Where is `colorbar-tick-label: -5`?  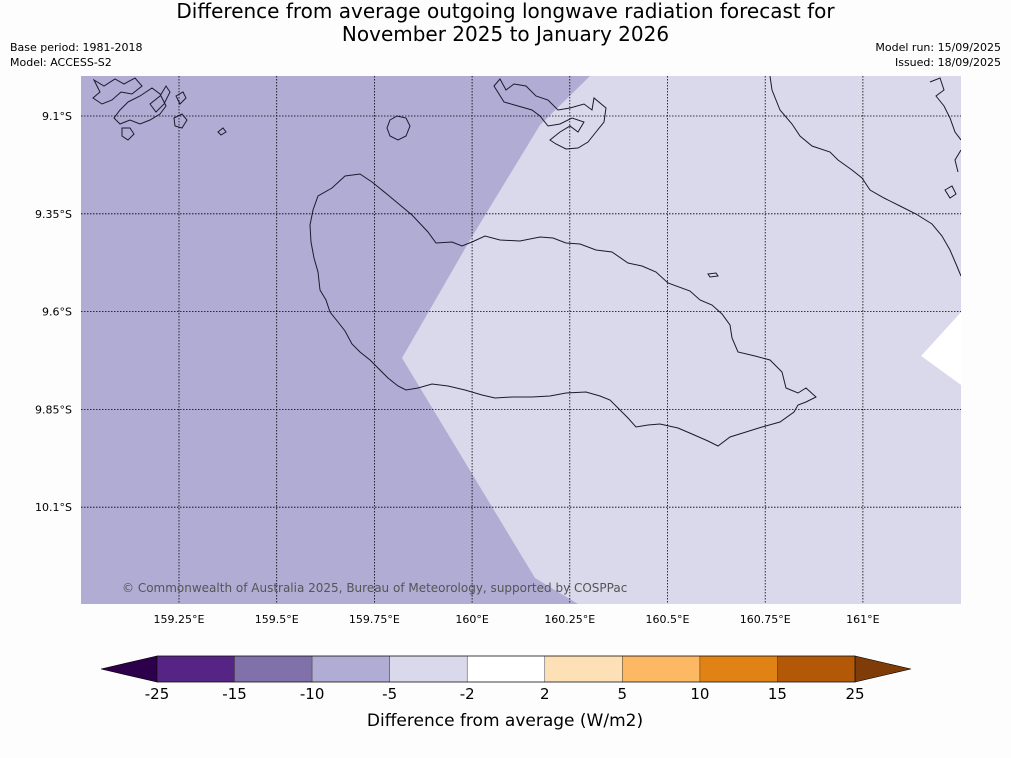 colorbar-tick-label: -5 is located at coordinates (389, 694).